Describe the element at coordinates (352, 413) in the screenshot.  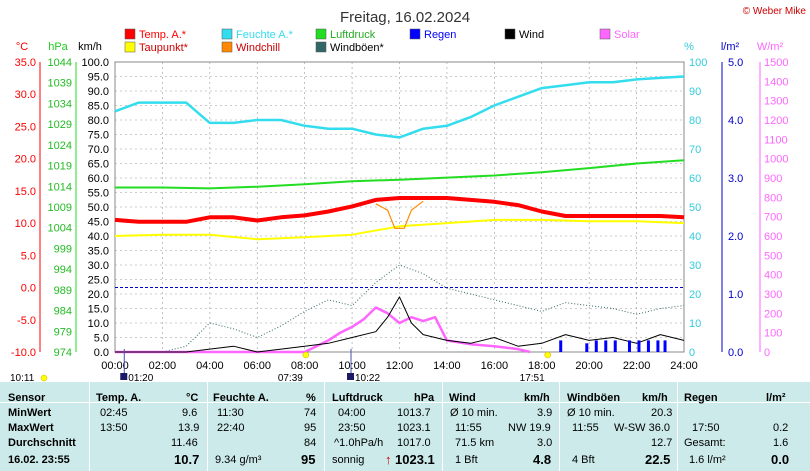
I see `min-press-time: 04:00` at that location.